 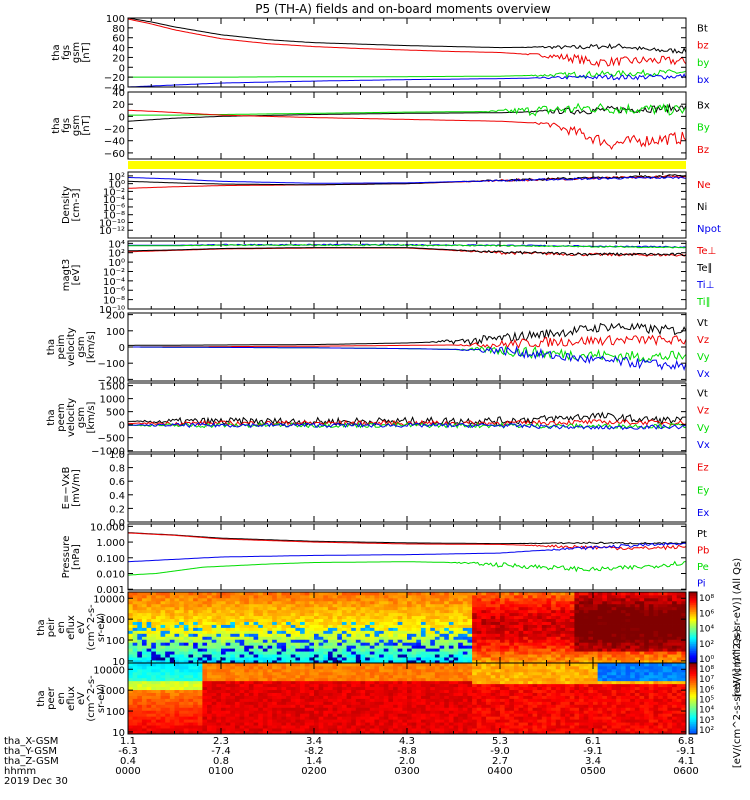 I want to click on xaxis-value-1-5: -9.1, so click(x=593, y=751).